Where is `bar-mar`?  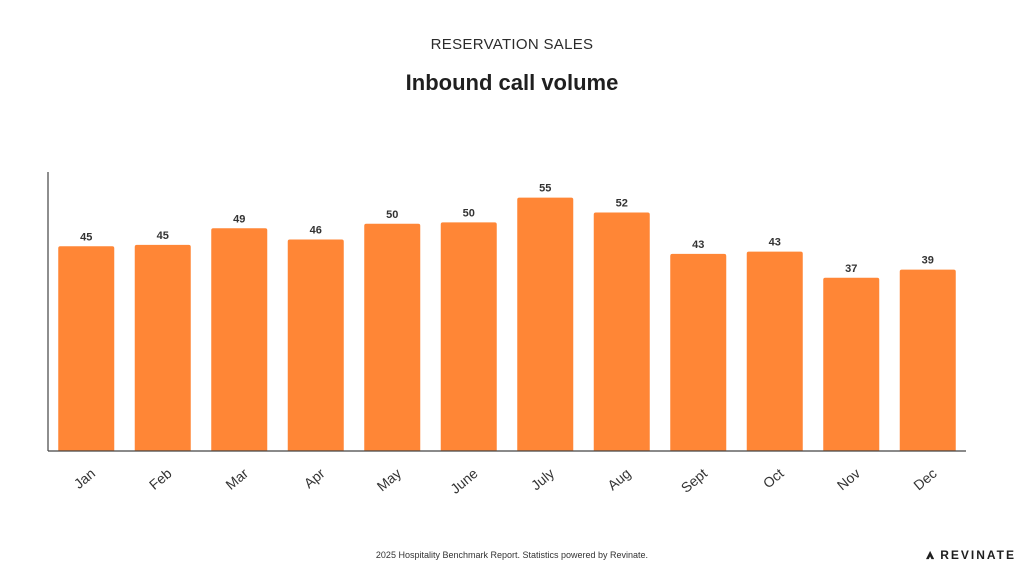
bar-mar is located at coordinates (239, 339).